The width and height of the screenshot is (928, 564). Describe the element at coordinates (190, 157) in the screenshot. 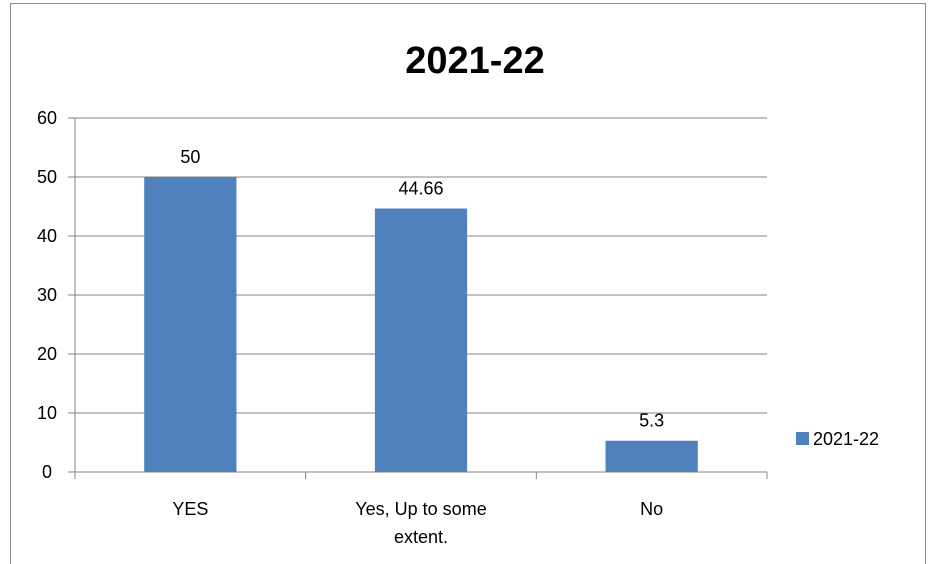

I see `data-label: 50` at that location.